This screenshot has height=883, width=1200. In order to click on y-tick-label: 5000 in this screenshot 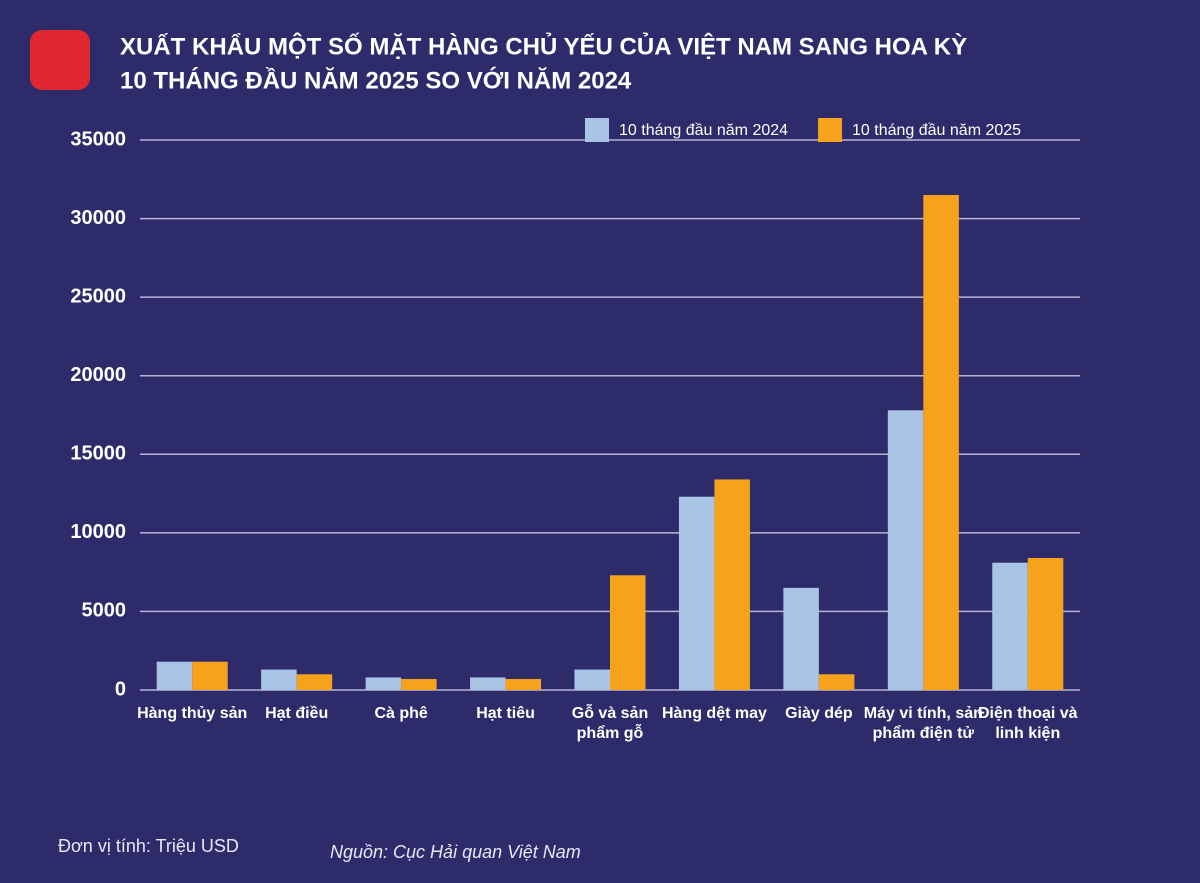, I will do `click(104, 611)`.